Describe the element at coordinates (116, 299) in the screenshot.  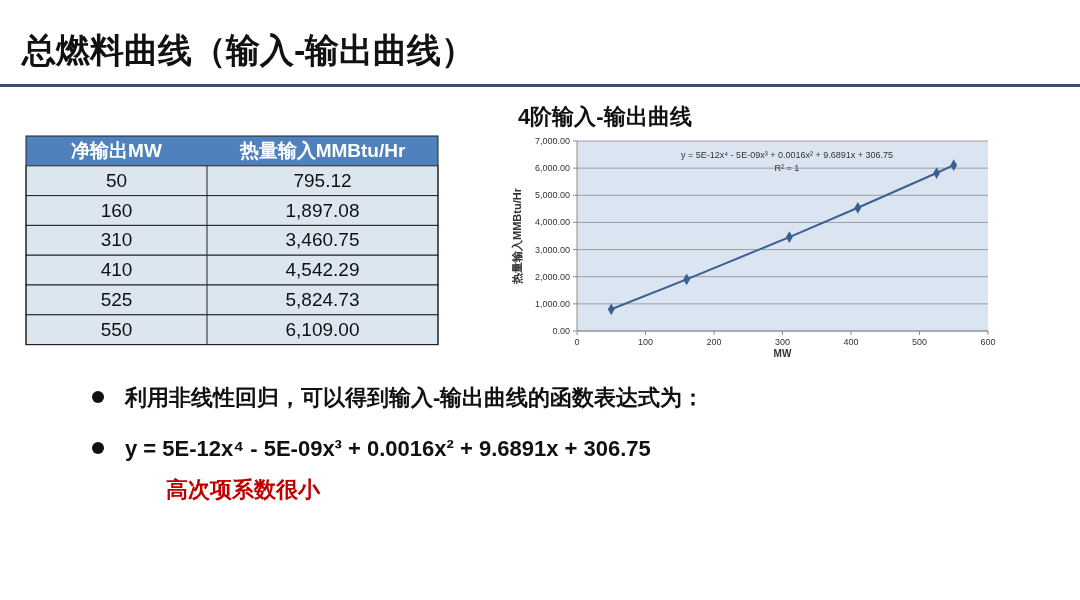
I see `text: 525` at that location.